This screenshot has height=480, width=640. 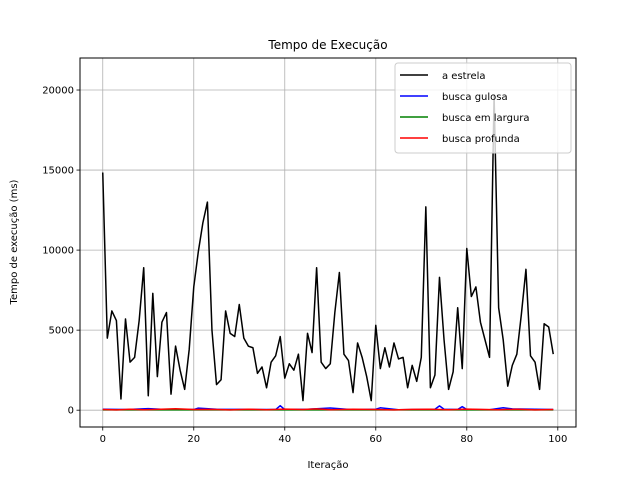 I want to click on legend-box, so click(x=483, y=108).